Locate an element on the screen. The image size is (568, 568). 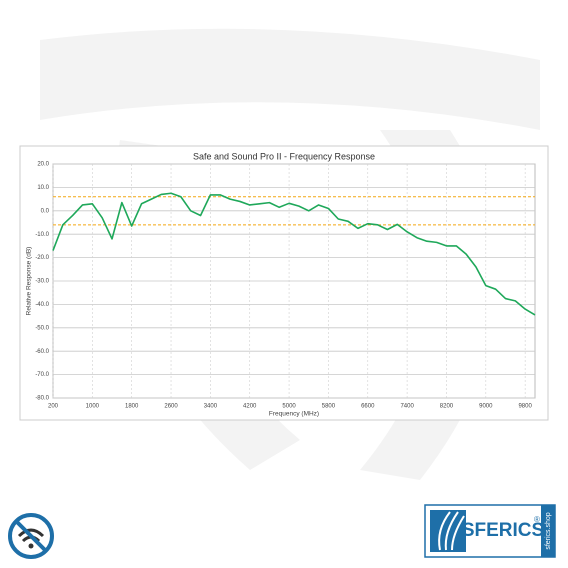
y-tick-label: -10.0 is located at coordinates (42, 235).